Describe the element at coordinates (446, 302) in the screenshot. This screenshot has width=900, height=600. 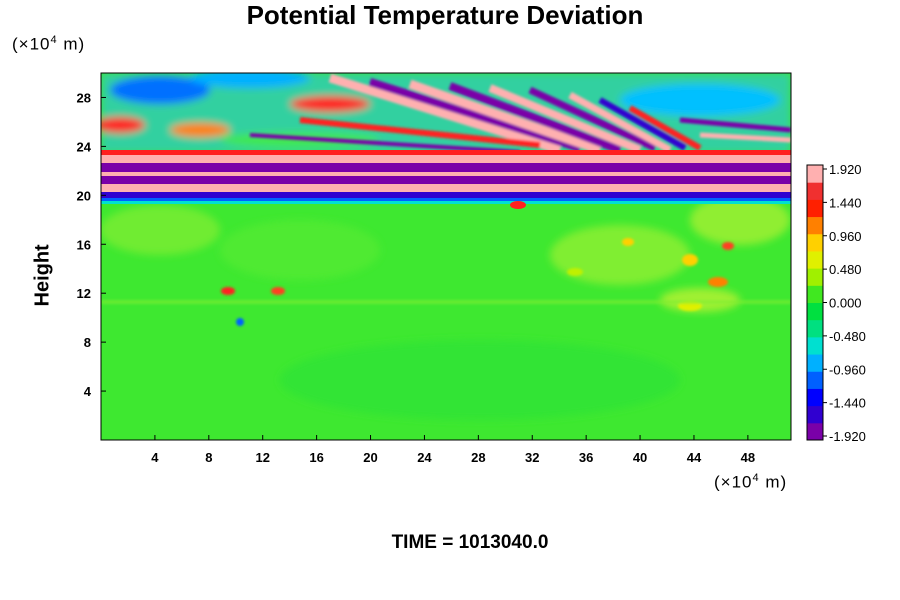
I see `faint-layer` at that location.